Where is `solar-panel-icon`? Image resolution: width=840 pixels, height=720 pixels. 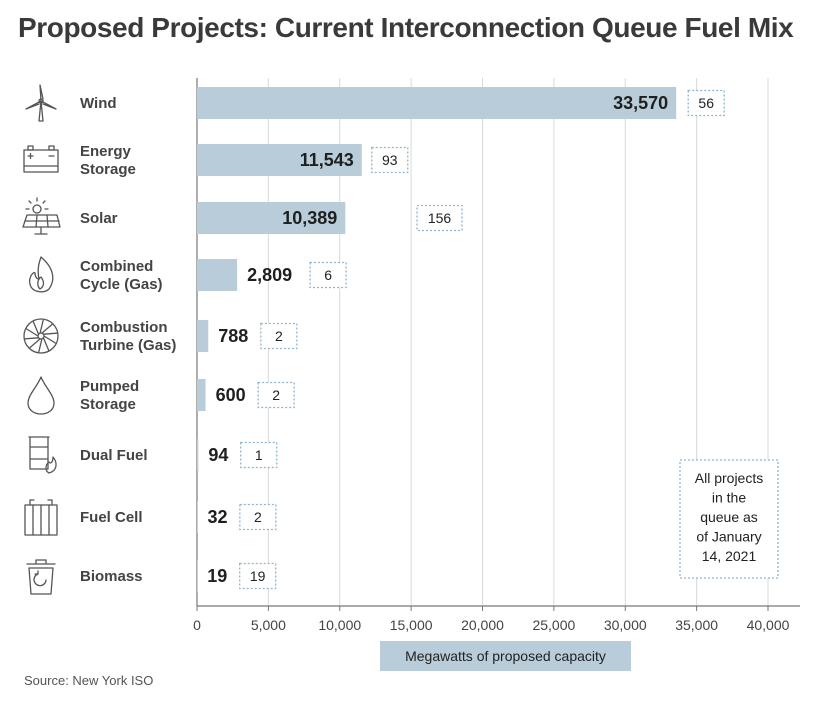 solar-panel-icon is located at coordinates (41, 216).